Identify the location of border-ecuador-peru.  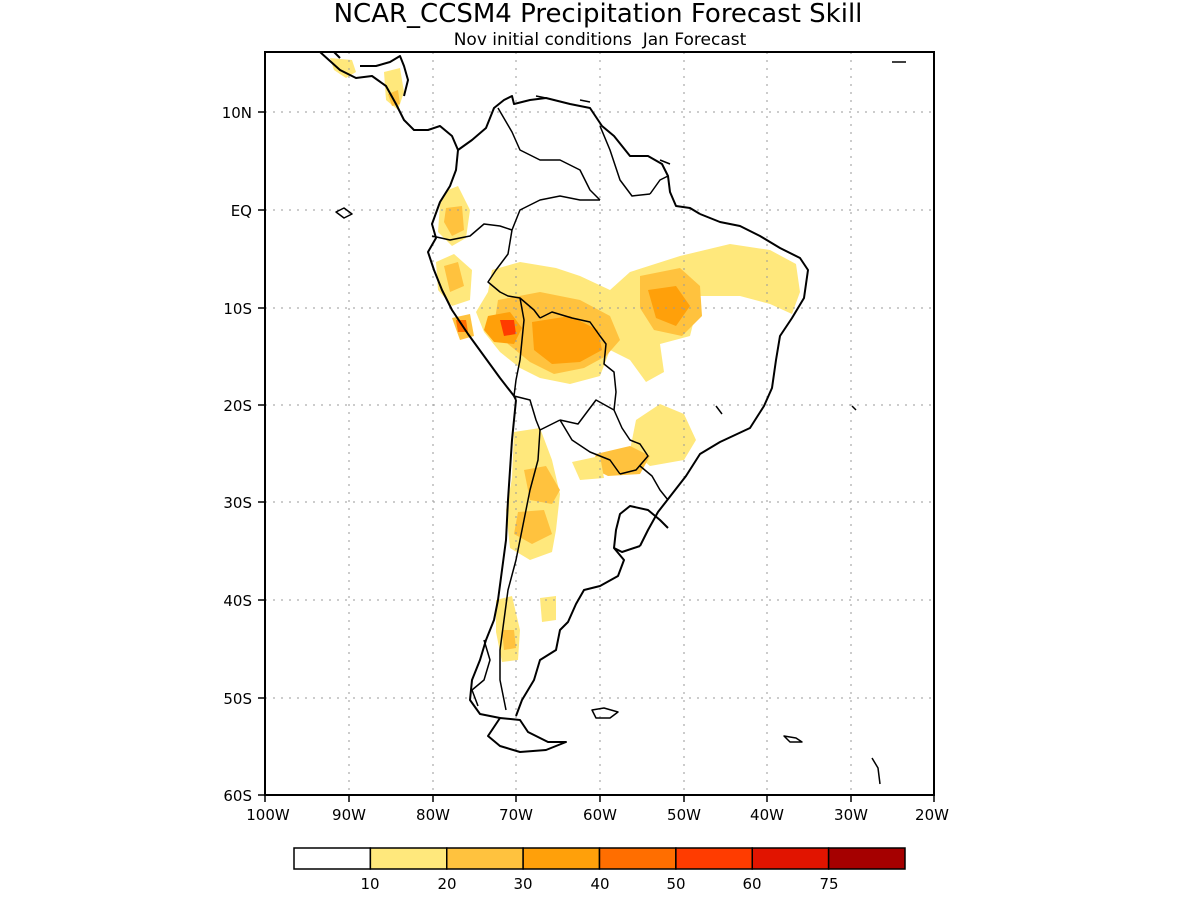
(472, 232).